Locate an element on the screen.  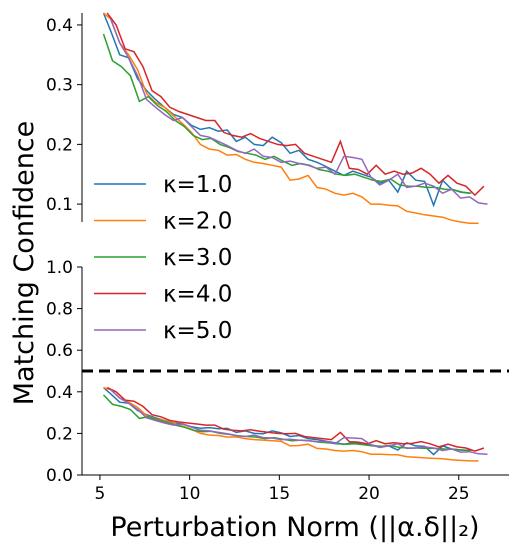
legend-label-5: κ=5.0 is located at coordinates (197, 331).